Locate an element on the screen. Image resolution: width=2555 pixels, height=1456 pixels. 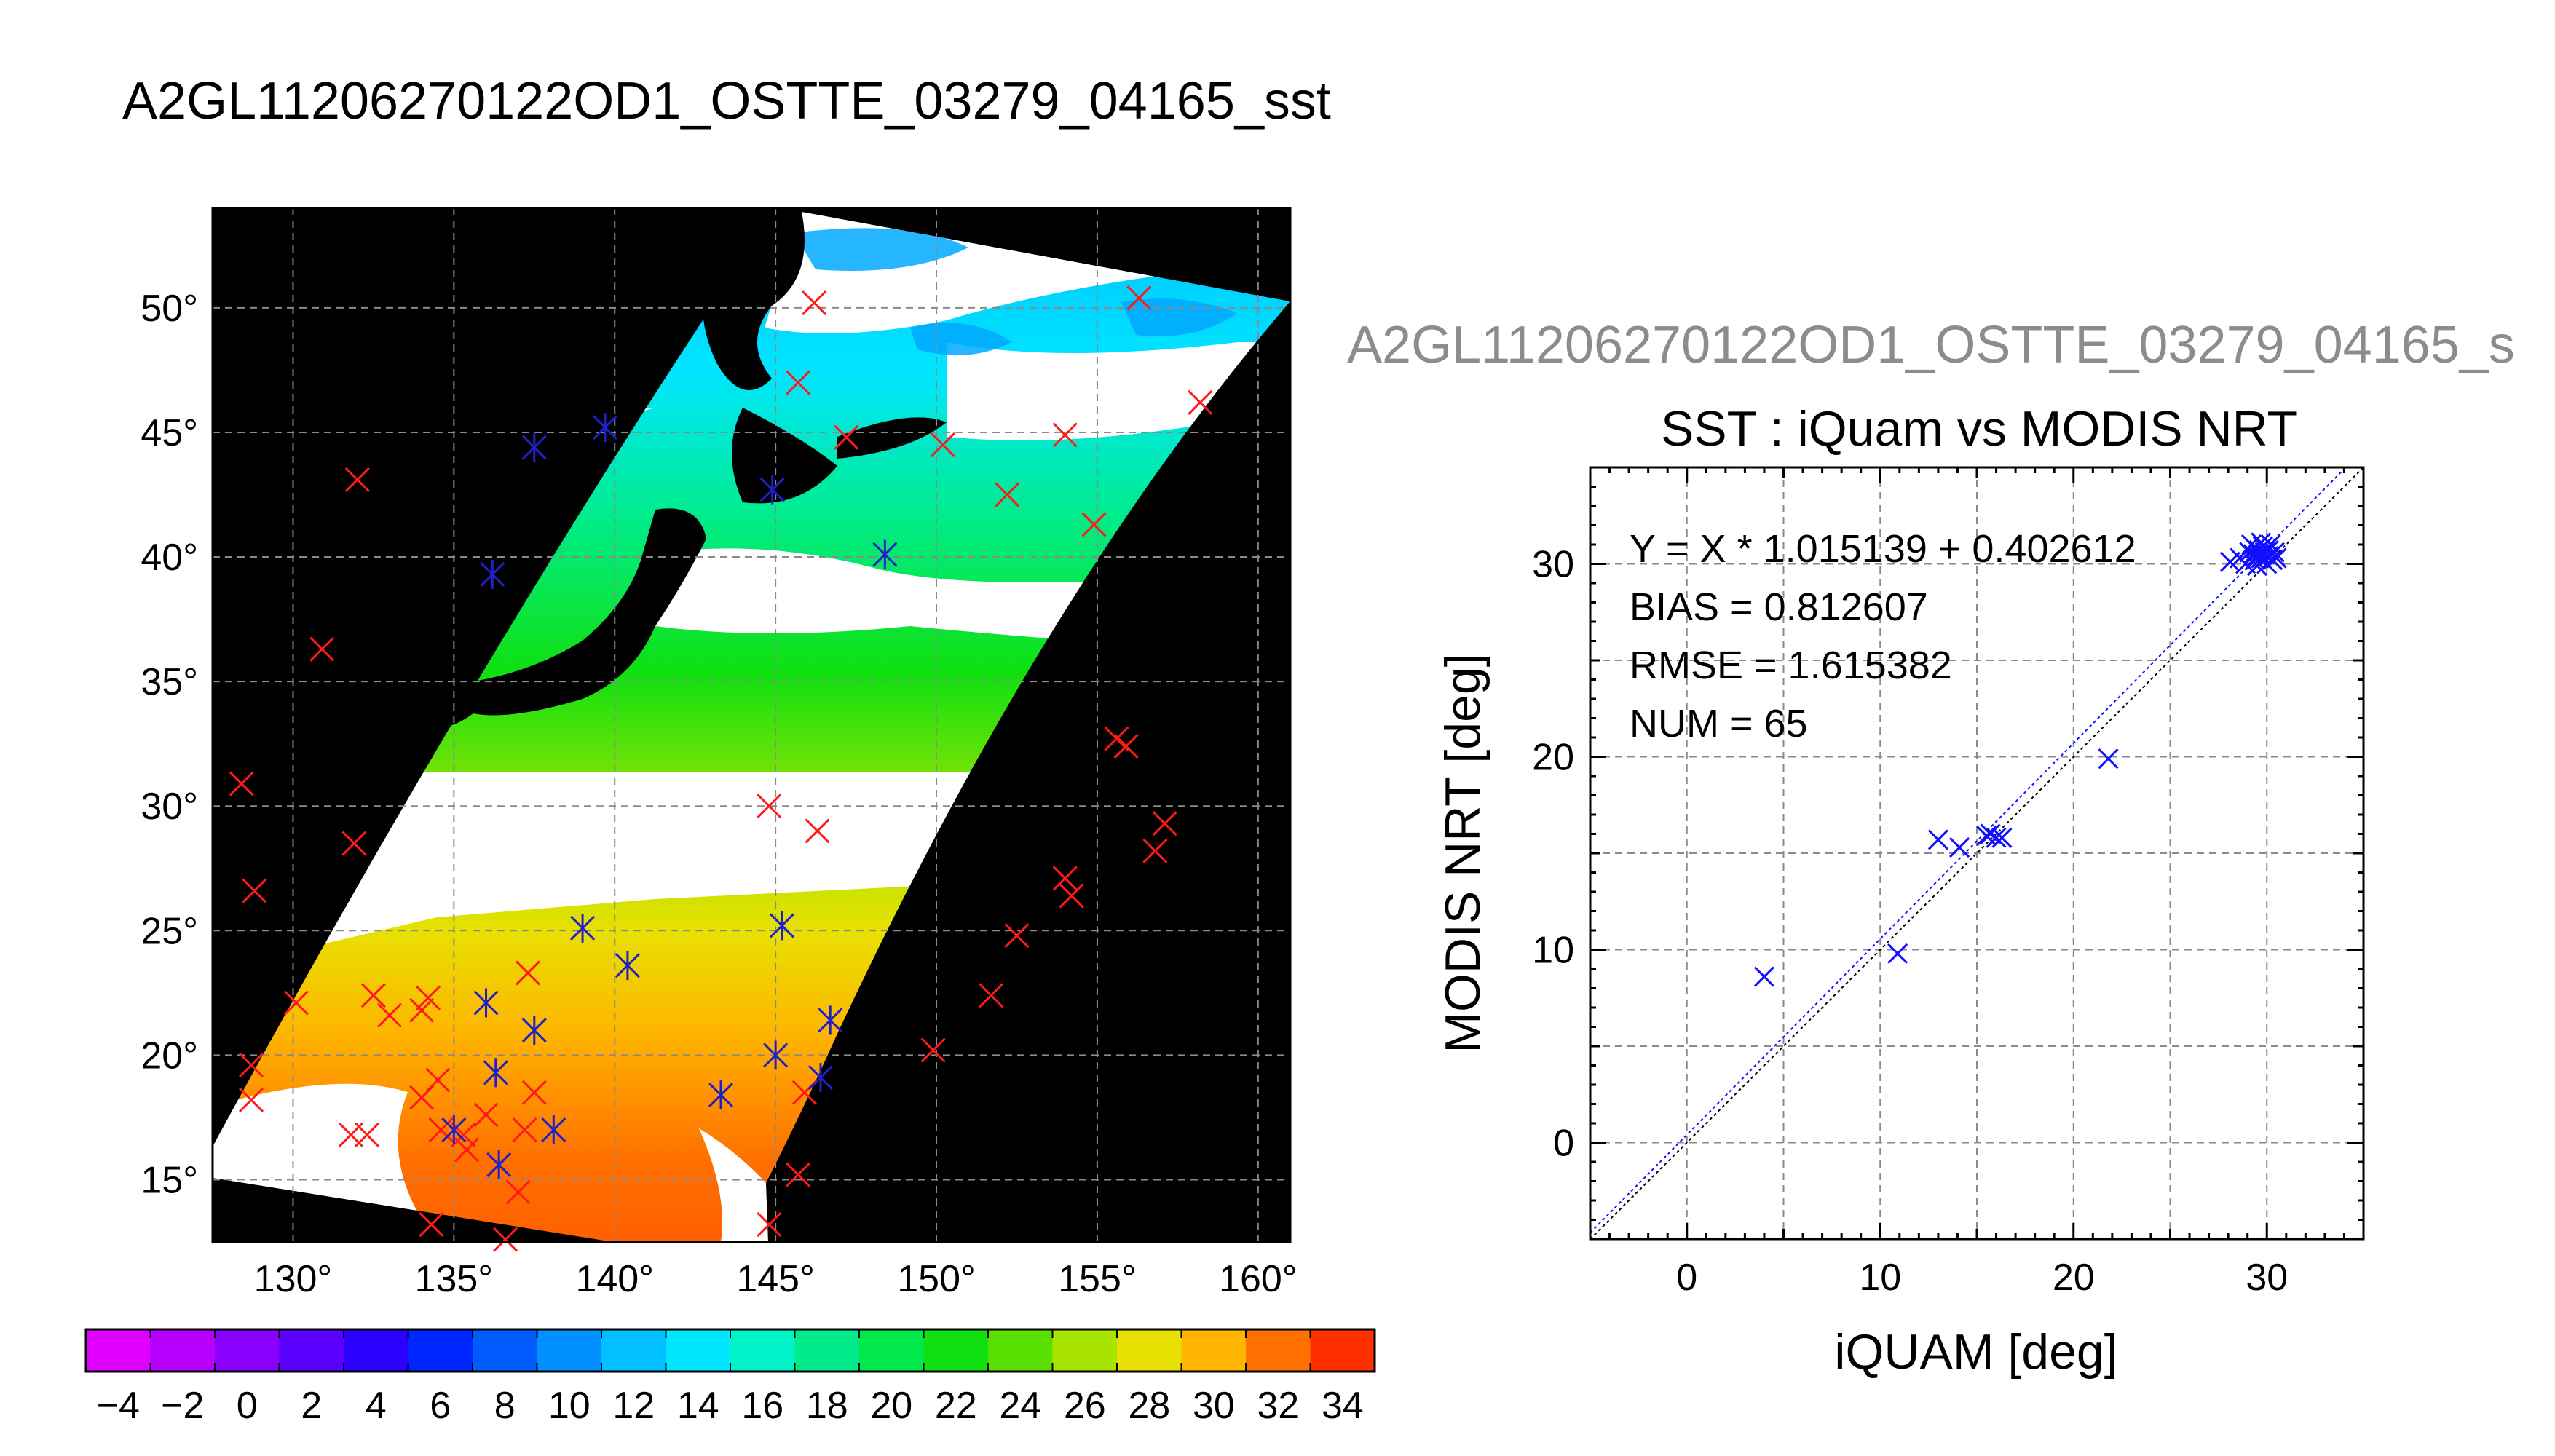
colorbar-label: 4 is located at coordinates (376, 1406).